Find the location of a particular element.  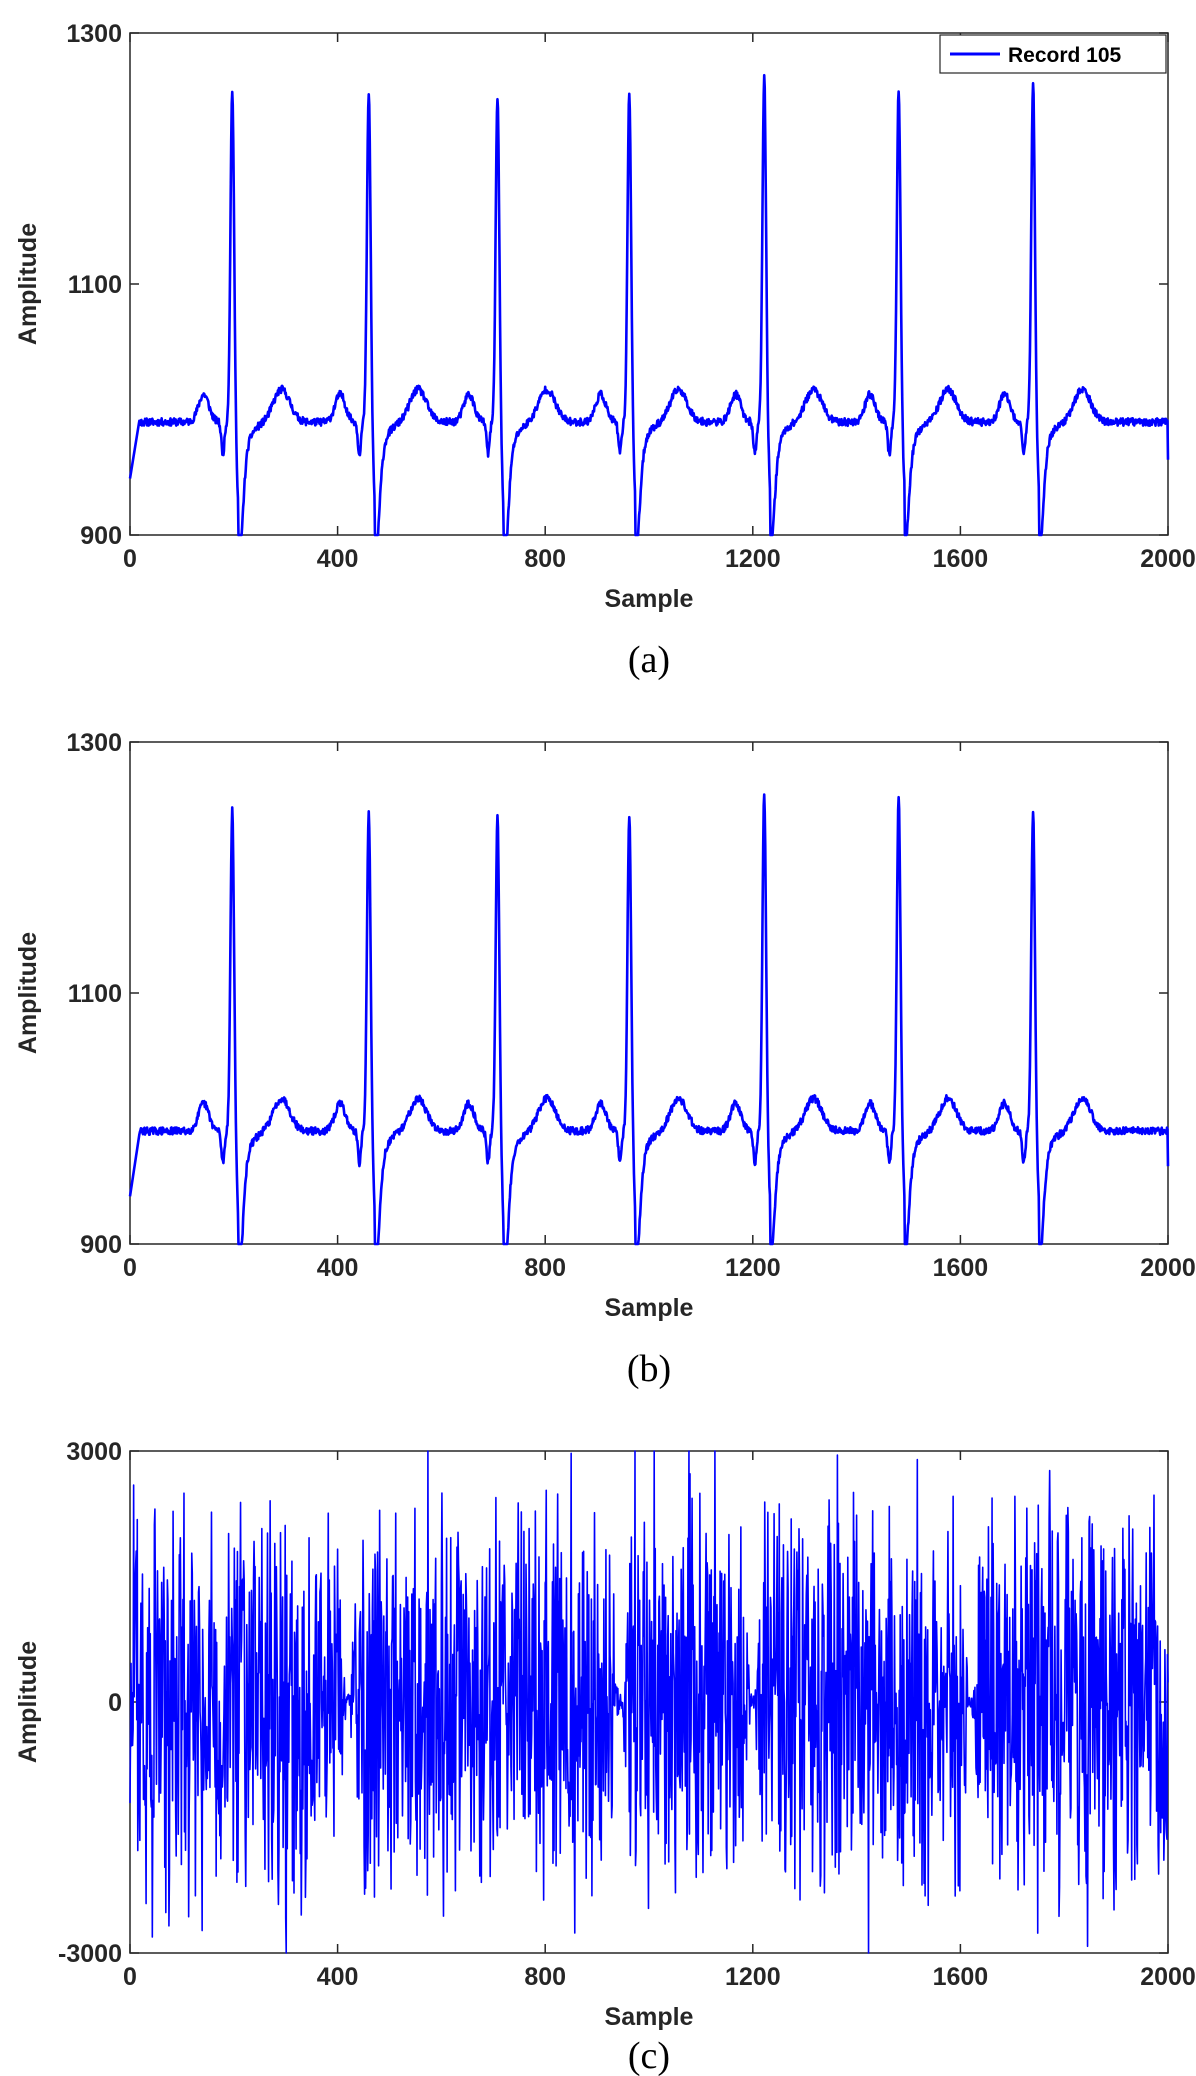

panel-a-xlabel: Sample is located at coordinates (649, 599).